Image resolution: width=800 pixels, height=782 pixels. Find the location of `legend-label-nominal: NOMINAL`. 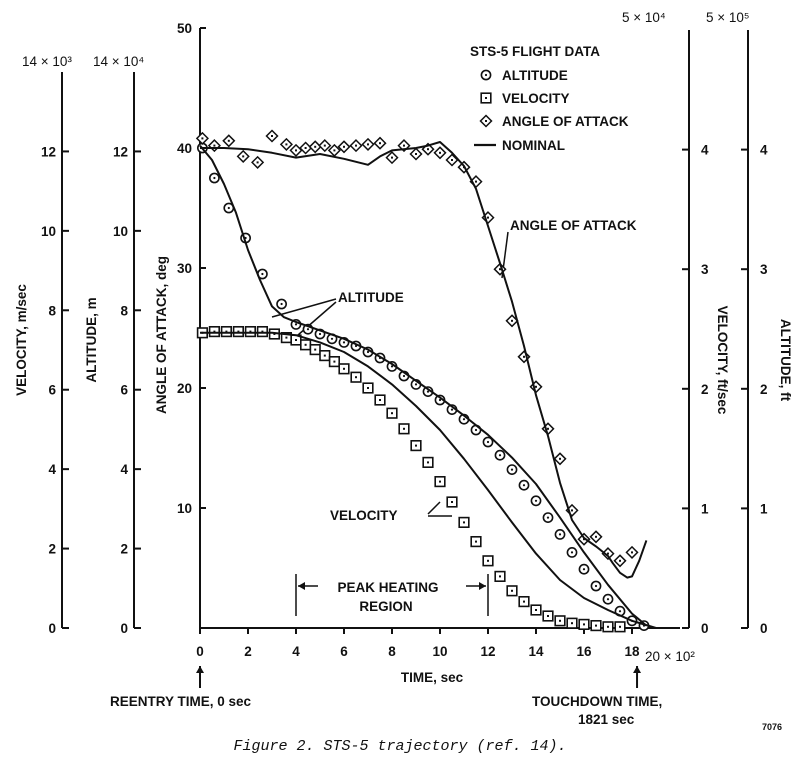

legend-label-nominal: NOMINAL is located at coordinates (533, 145).